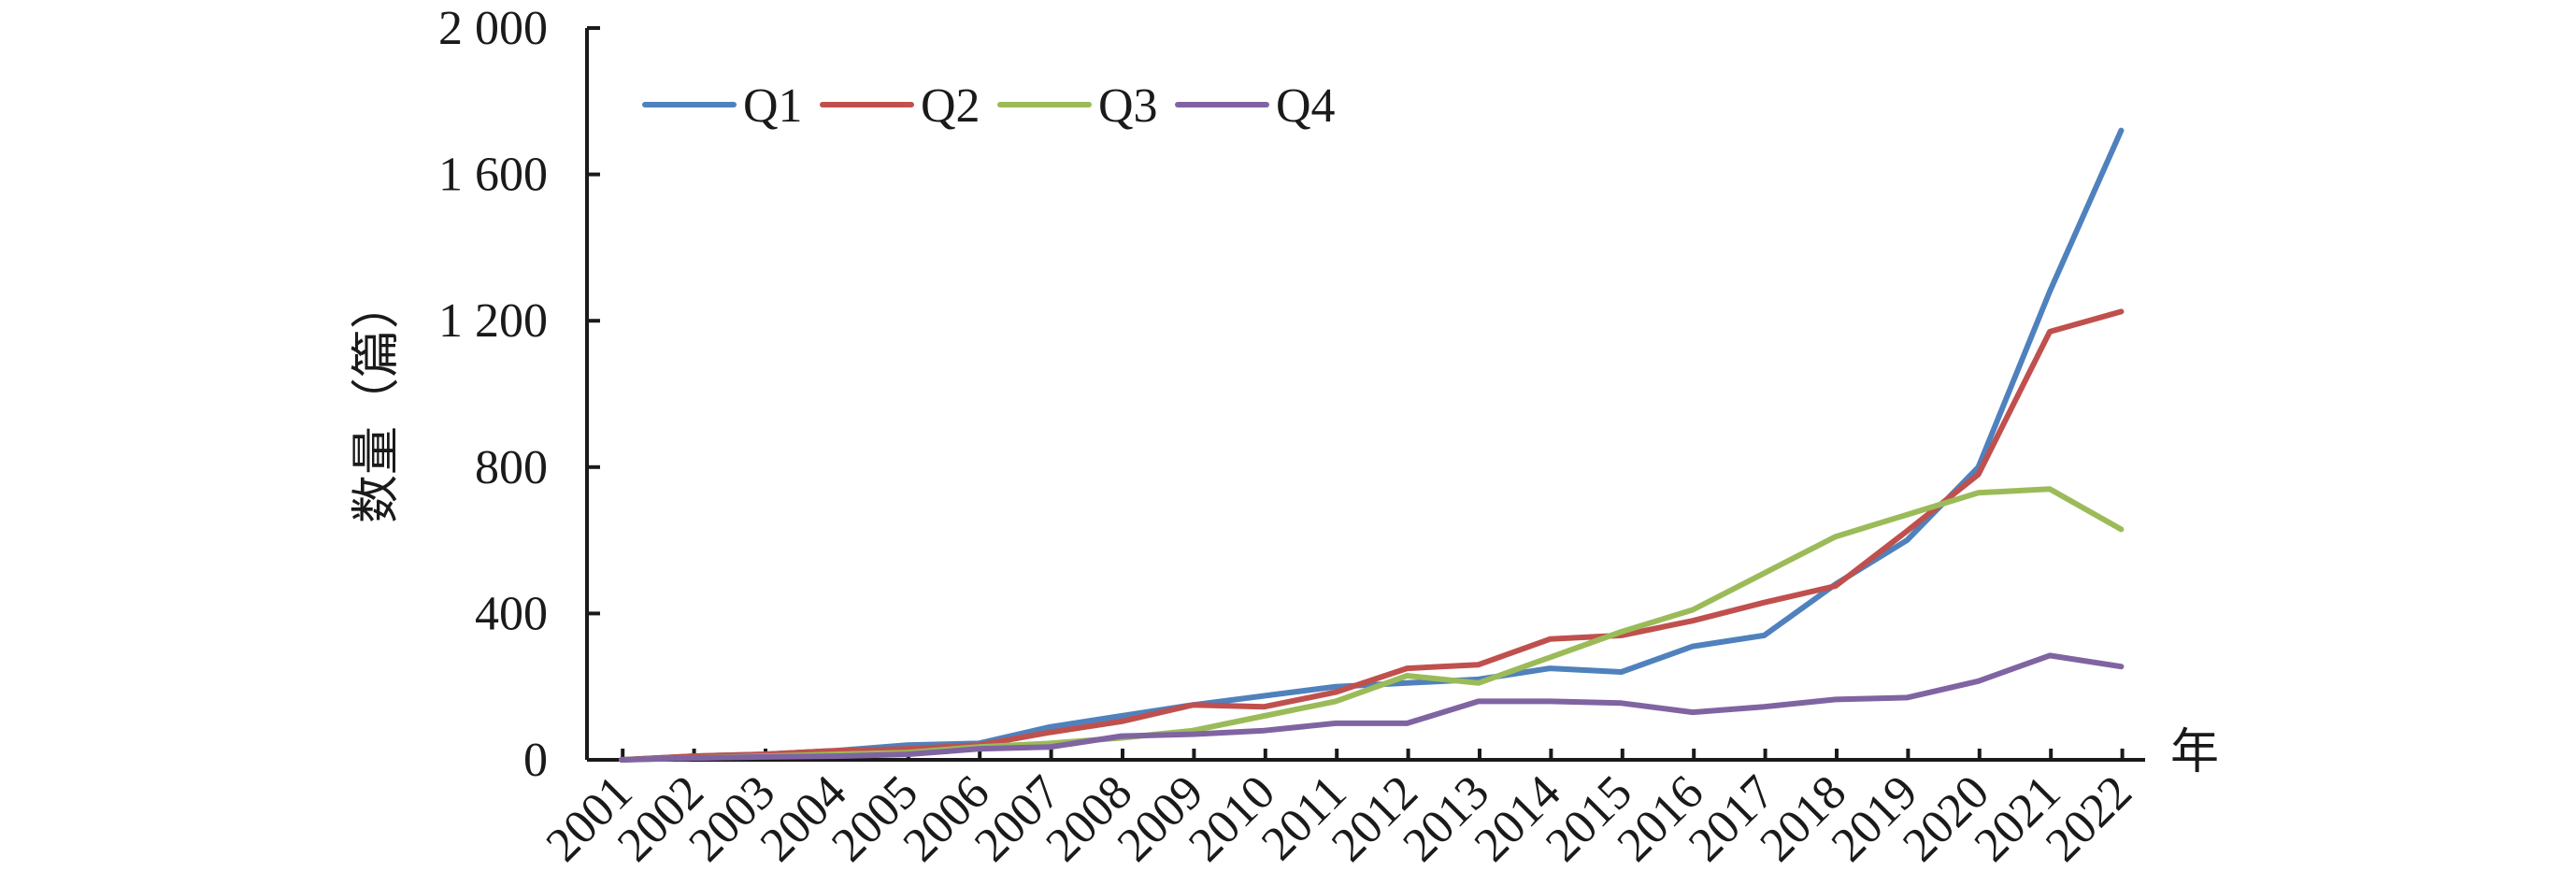 The height and width of the screenshot is (886, 2576). Describe the element at coordinates (773, 106) in the screenshot. I see `legend-label-q1: Q1` at that location.